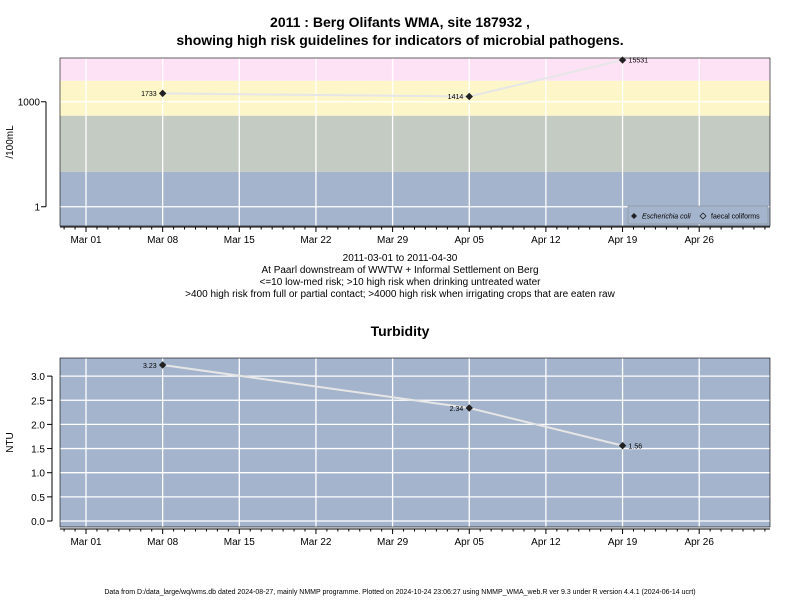 This screenshot has height=600, width=800. Describe the element at coordinates (240, 542) in the screenshot. I see `turbidity-x-tick-label: Mar 15` at that location.